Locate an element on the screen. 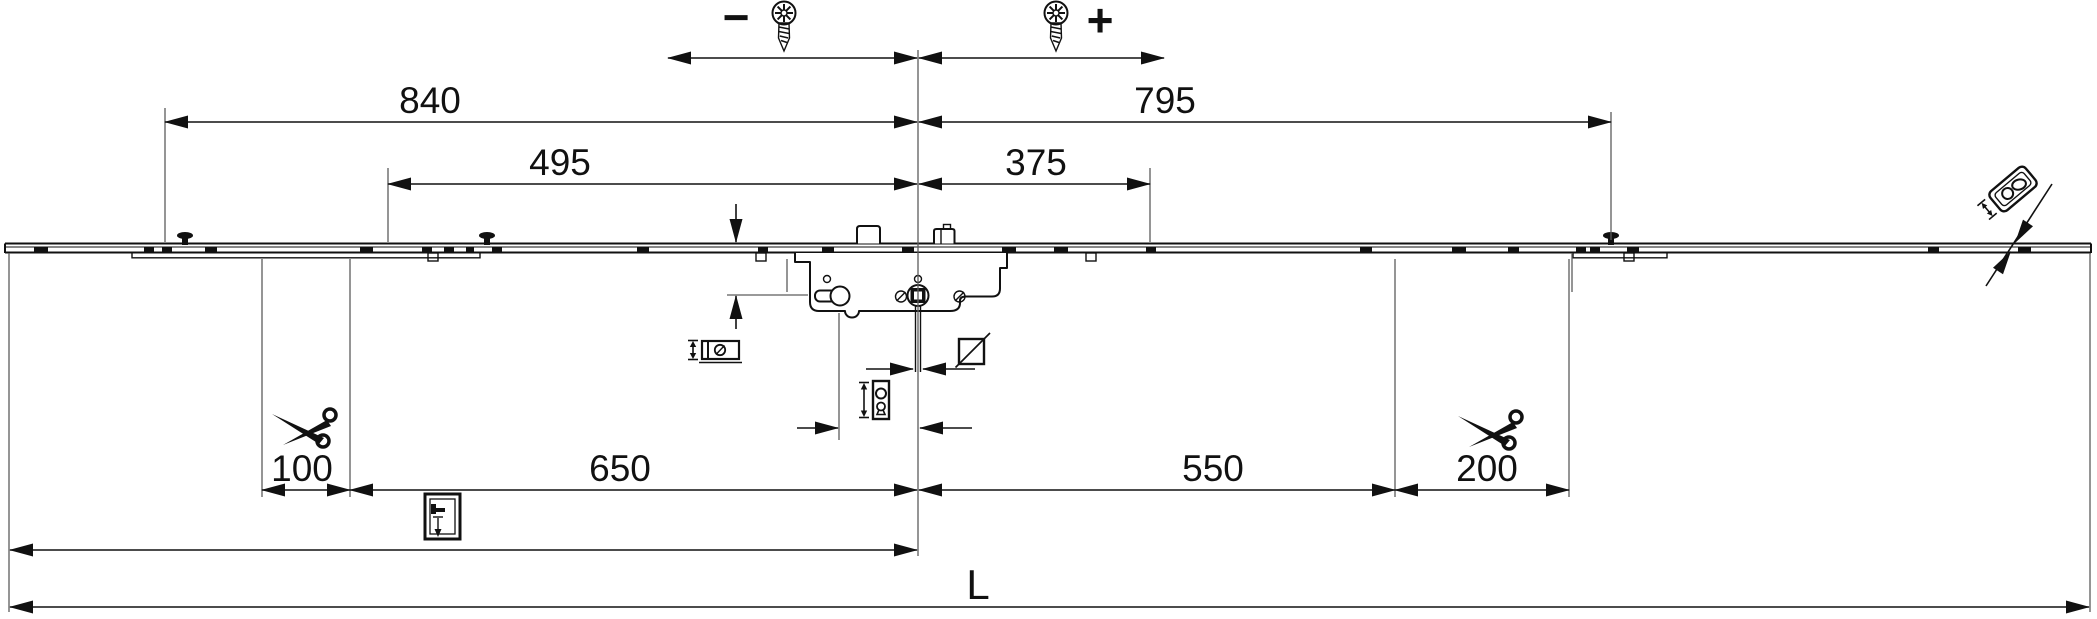  lock-case is located at coordinates (901, 312).